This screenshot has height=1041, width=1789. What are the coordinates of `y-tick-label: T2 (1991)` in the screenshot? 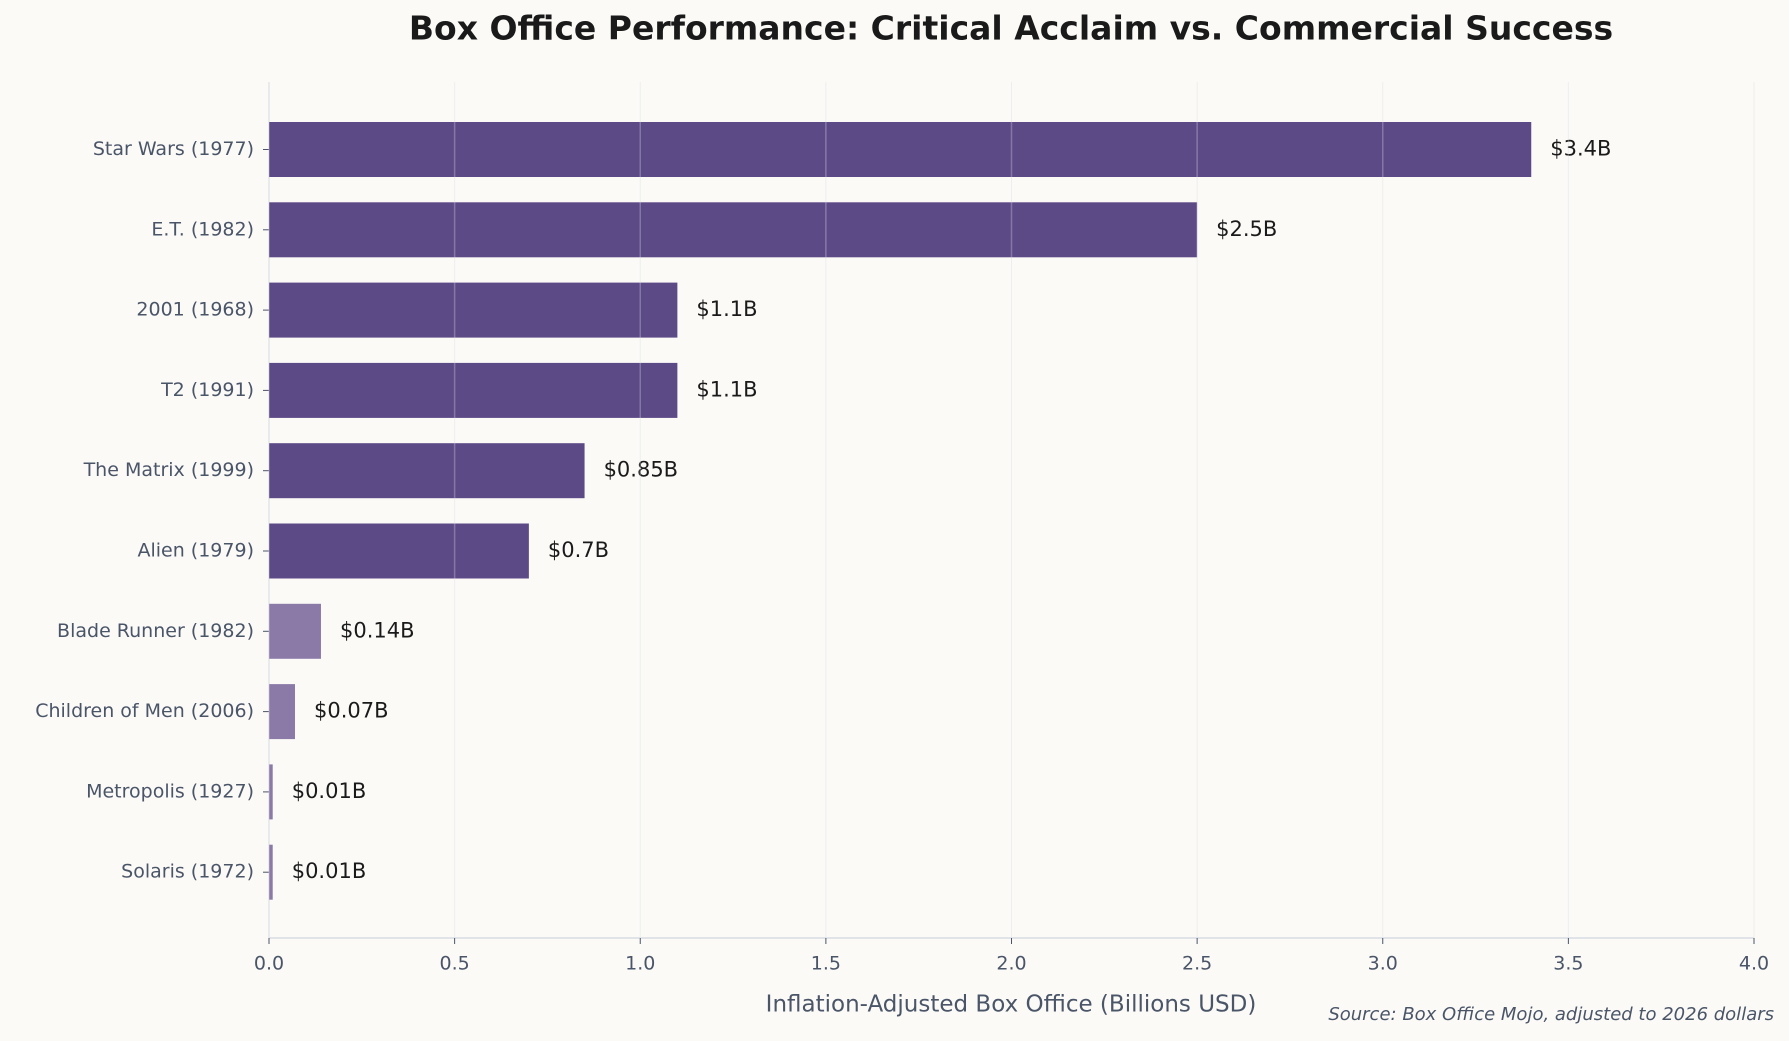 It's located at (207, 390).